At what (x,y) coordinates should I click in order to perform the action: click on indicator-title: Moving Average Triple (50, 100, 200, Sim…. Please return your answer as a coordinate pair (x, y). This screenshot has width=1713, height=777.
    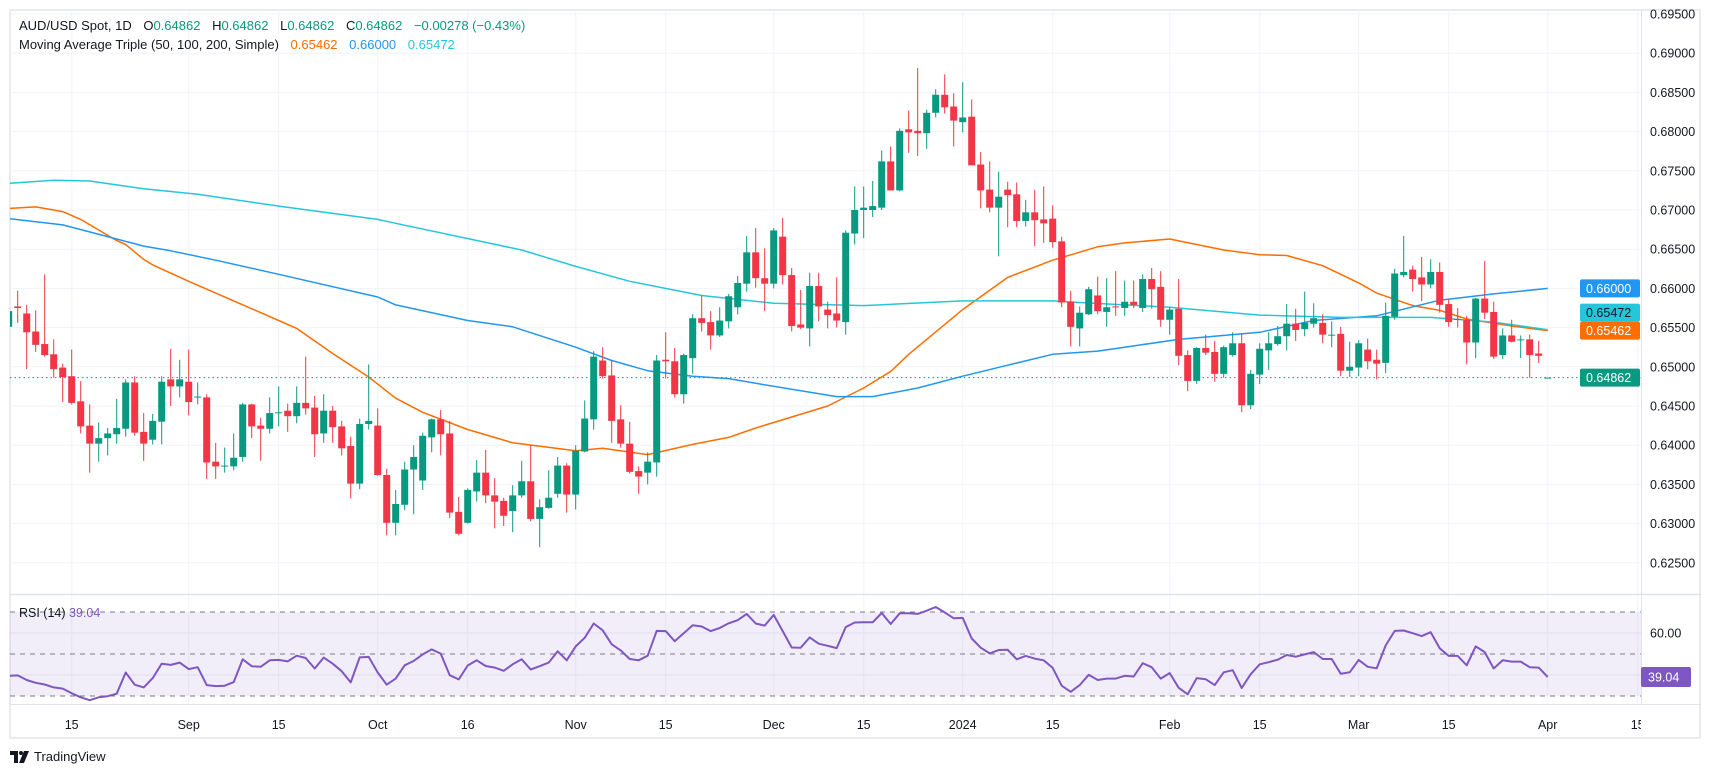
    Looking at the image, I should click on (149, 44).